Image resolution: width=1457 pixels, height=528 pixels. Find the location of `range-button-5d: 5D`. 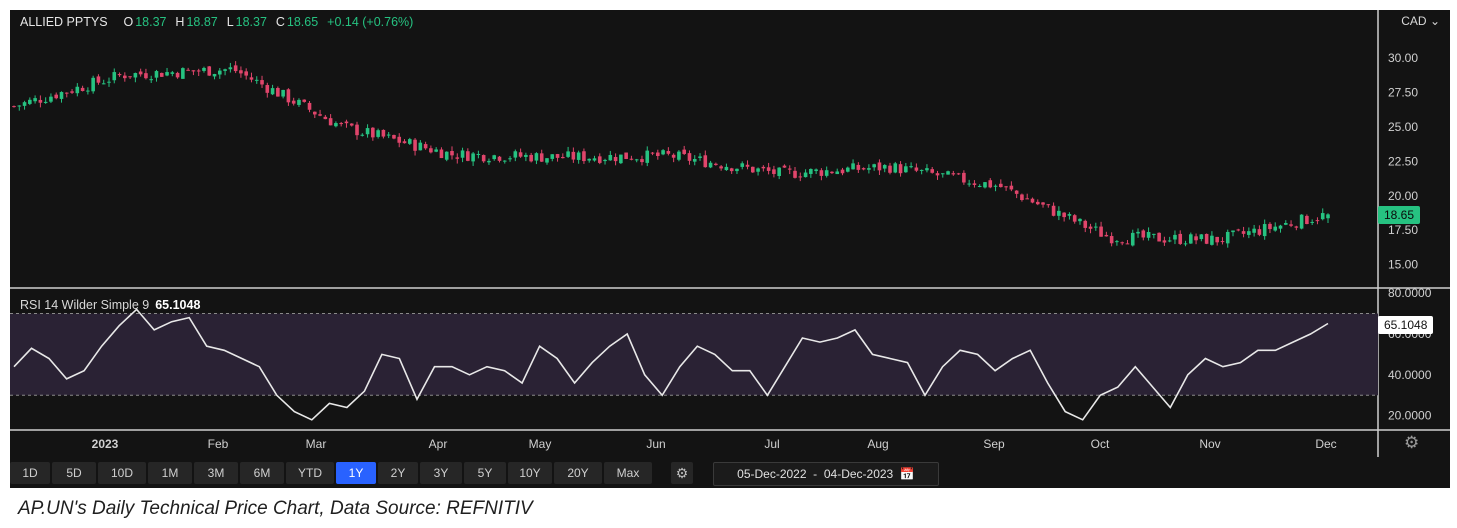

range-button-5d: 5D is located at coordinates (74, 473).